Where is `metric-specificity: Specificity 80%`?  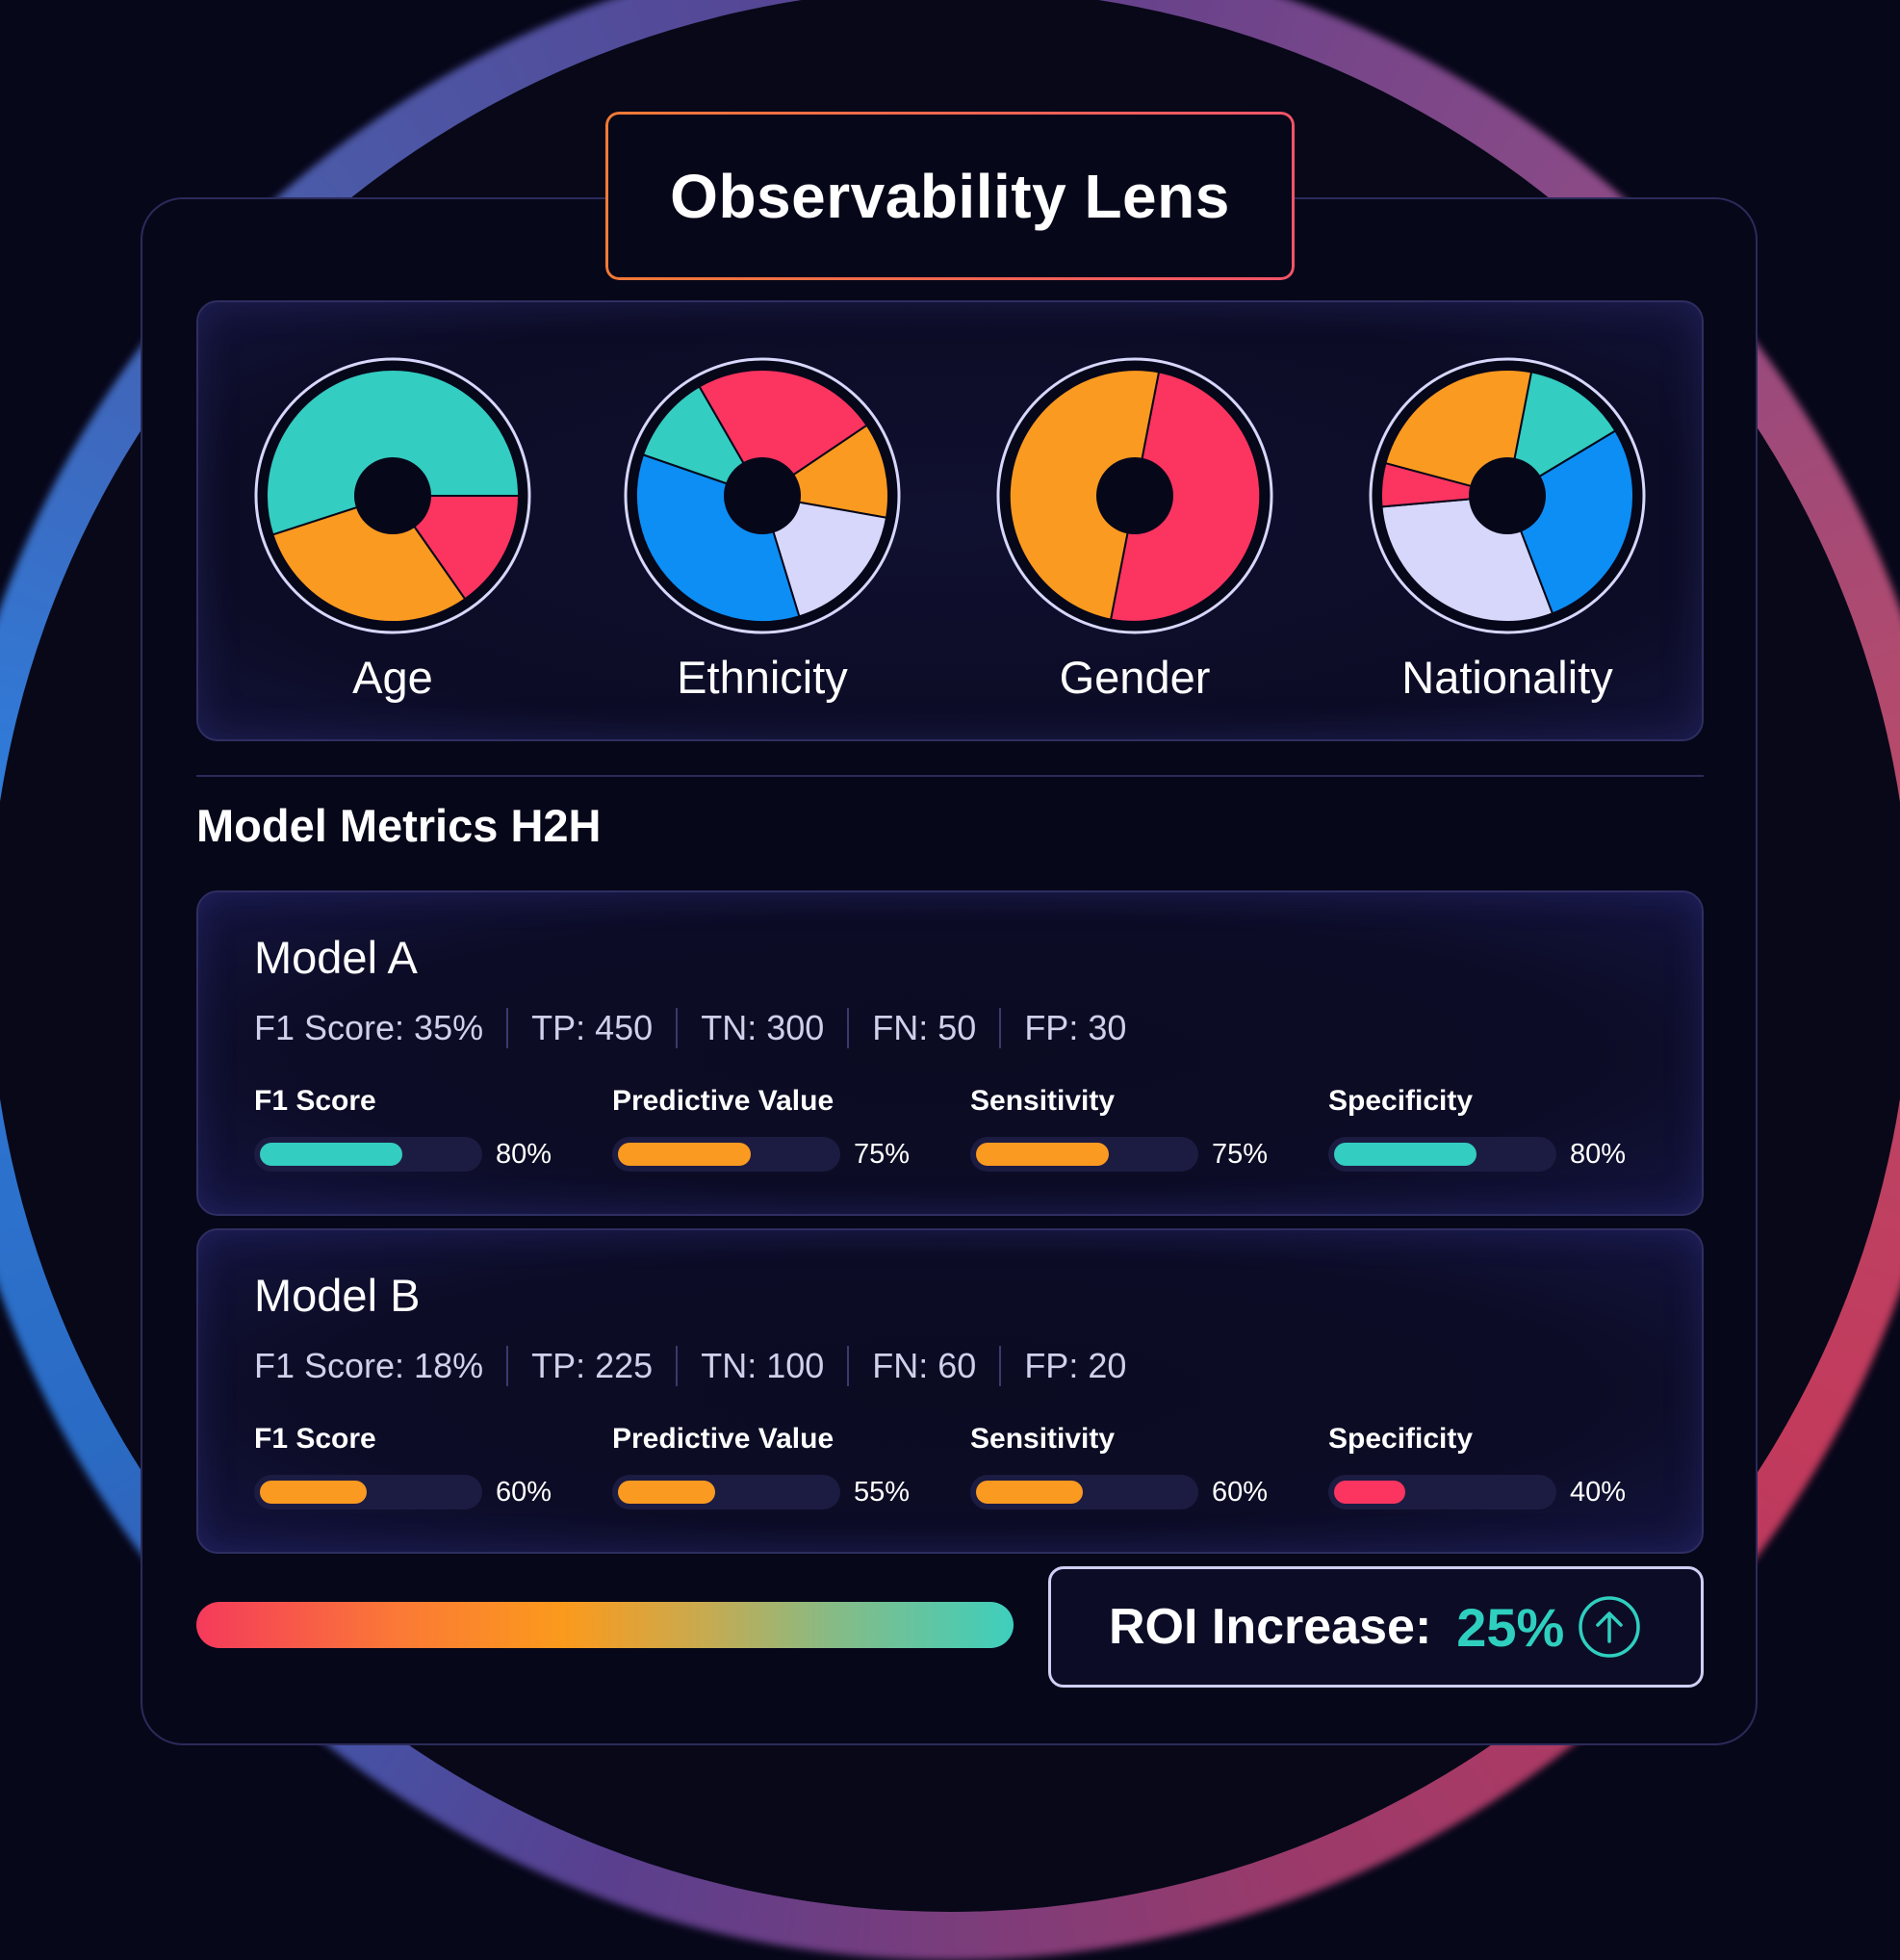
metric-specificity: Specificity 80% is located at coordinates (1506, 1128).